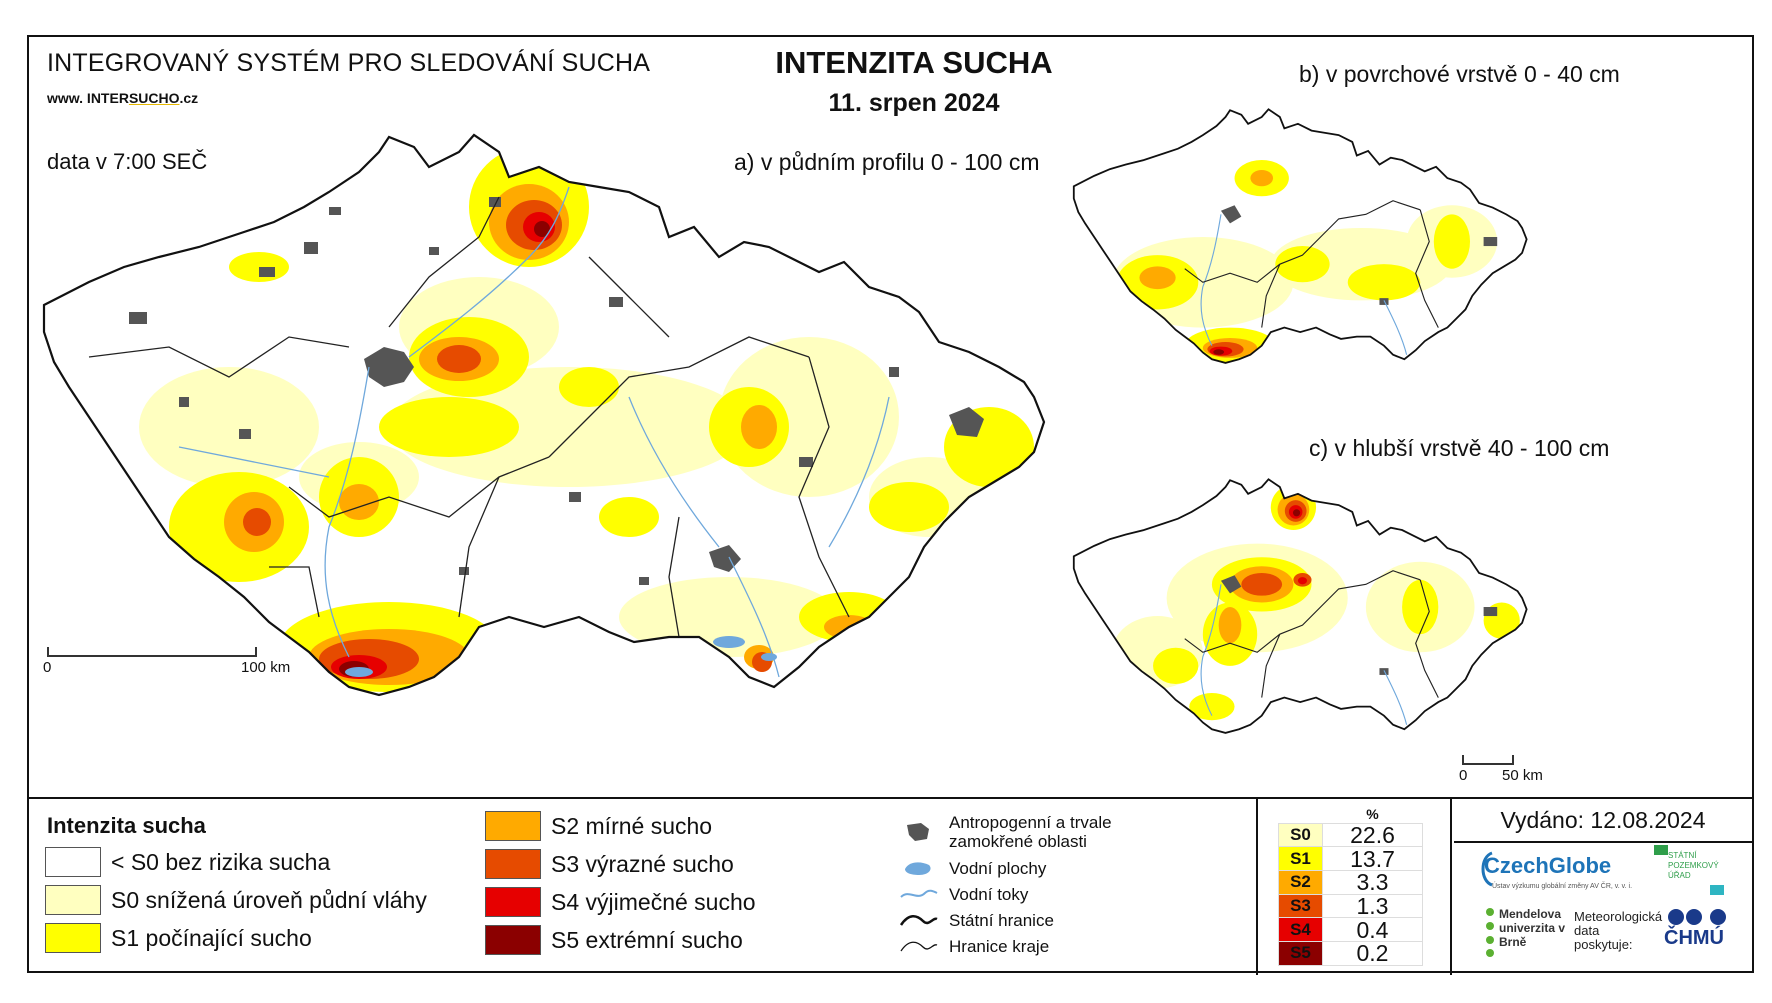 The height and width of the screenshot is (1003, 1772). Describe the element at coordinates (1300, 606) in the screenshot. I see `drought-map-deep` at that location.